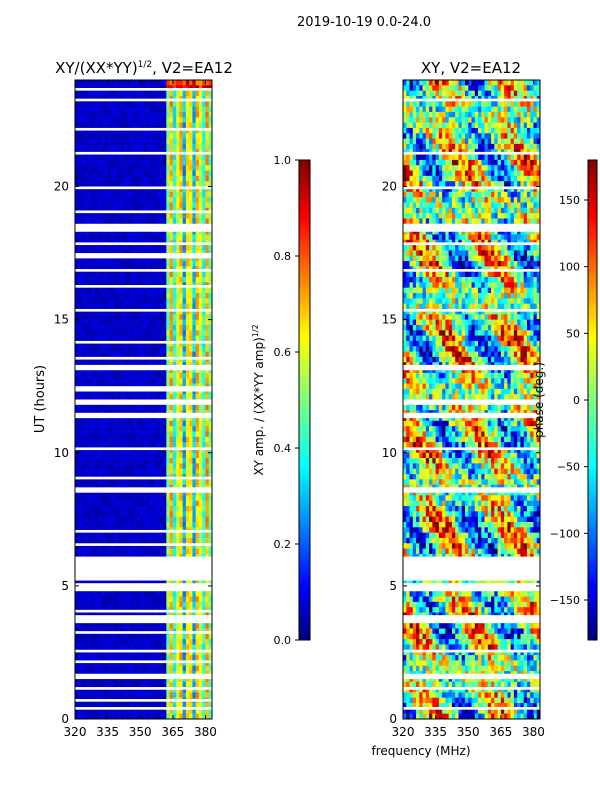  What do you see at coordinates (364, 22) in the screenshot?
I see `figure-suptitle: 2019-10-19 0.0-24.0` at bounding box center [364, 22].